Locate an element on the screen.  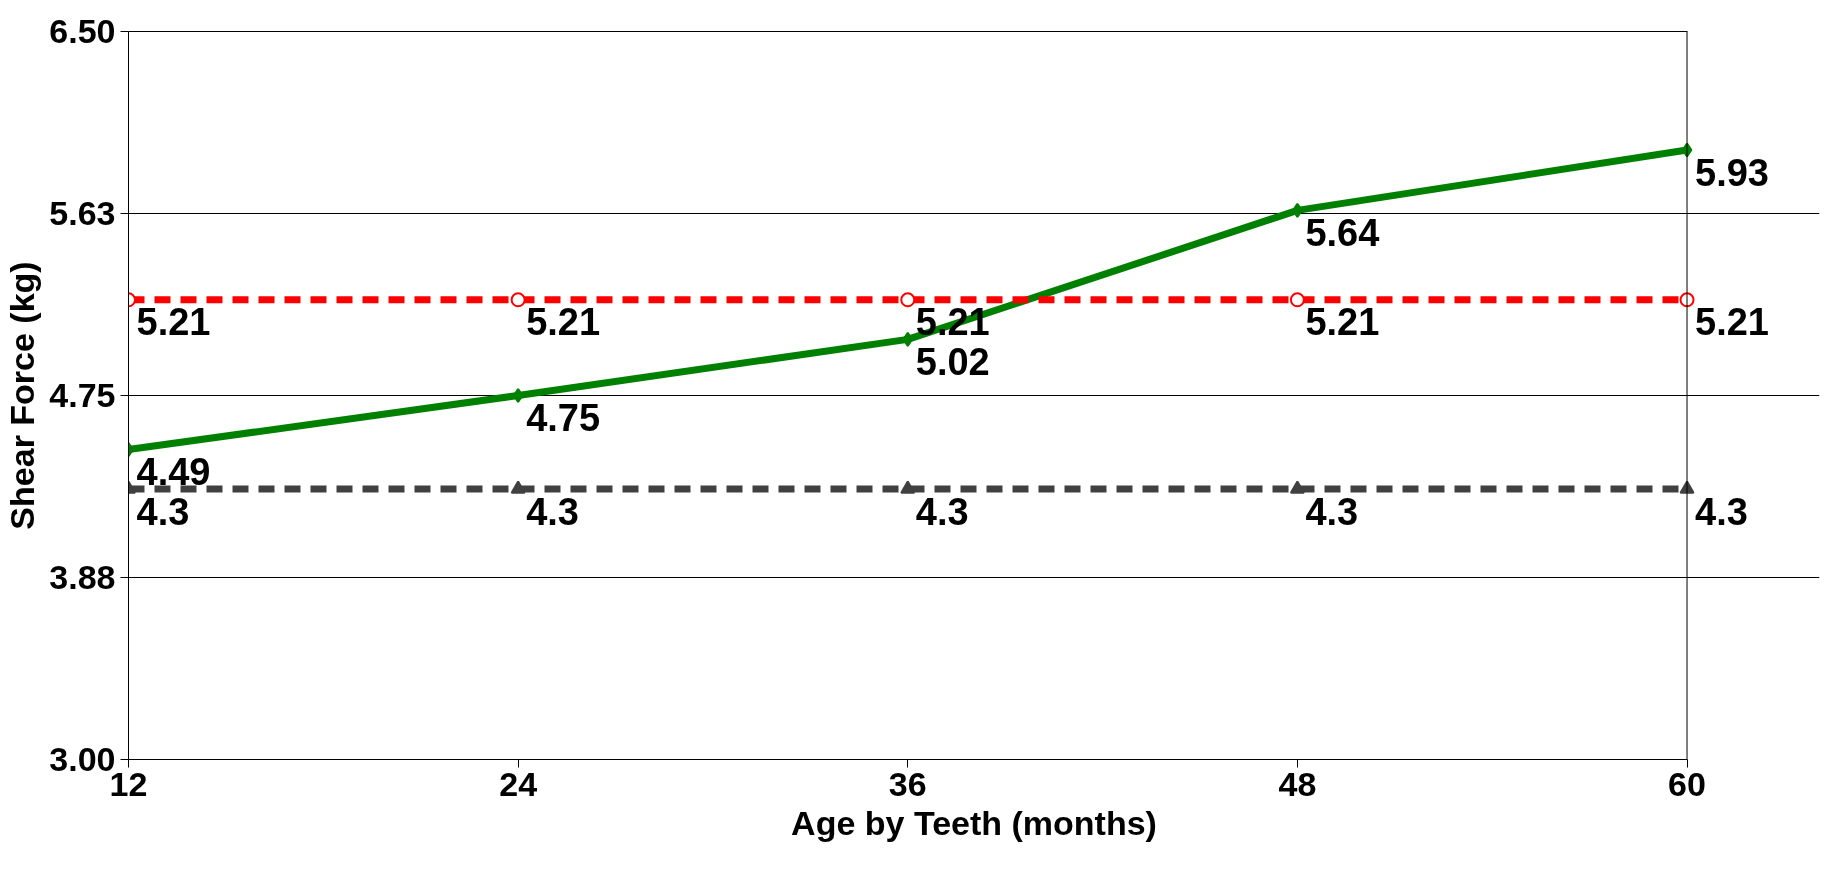
data-label: 4.75 is located at coordinates (563, 418).